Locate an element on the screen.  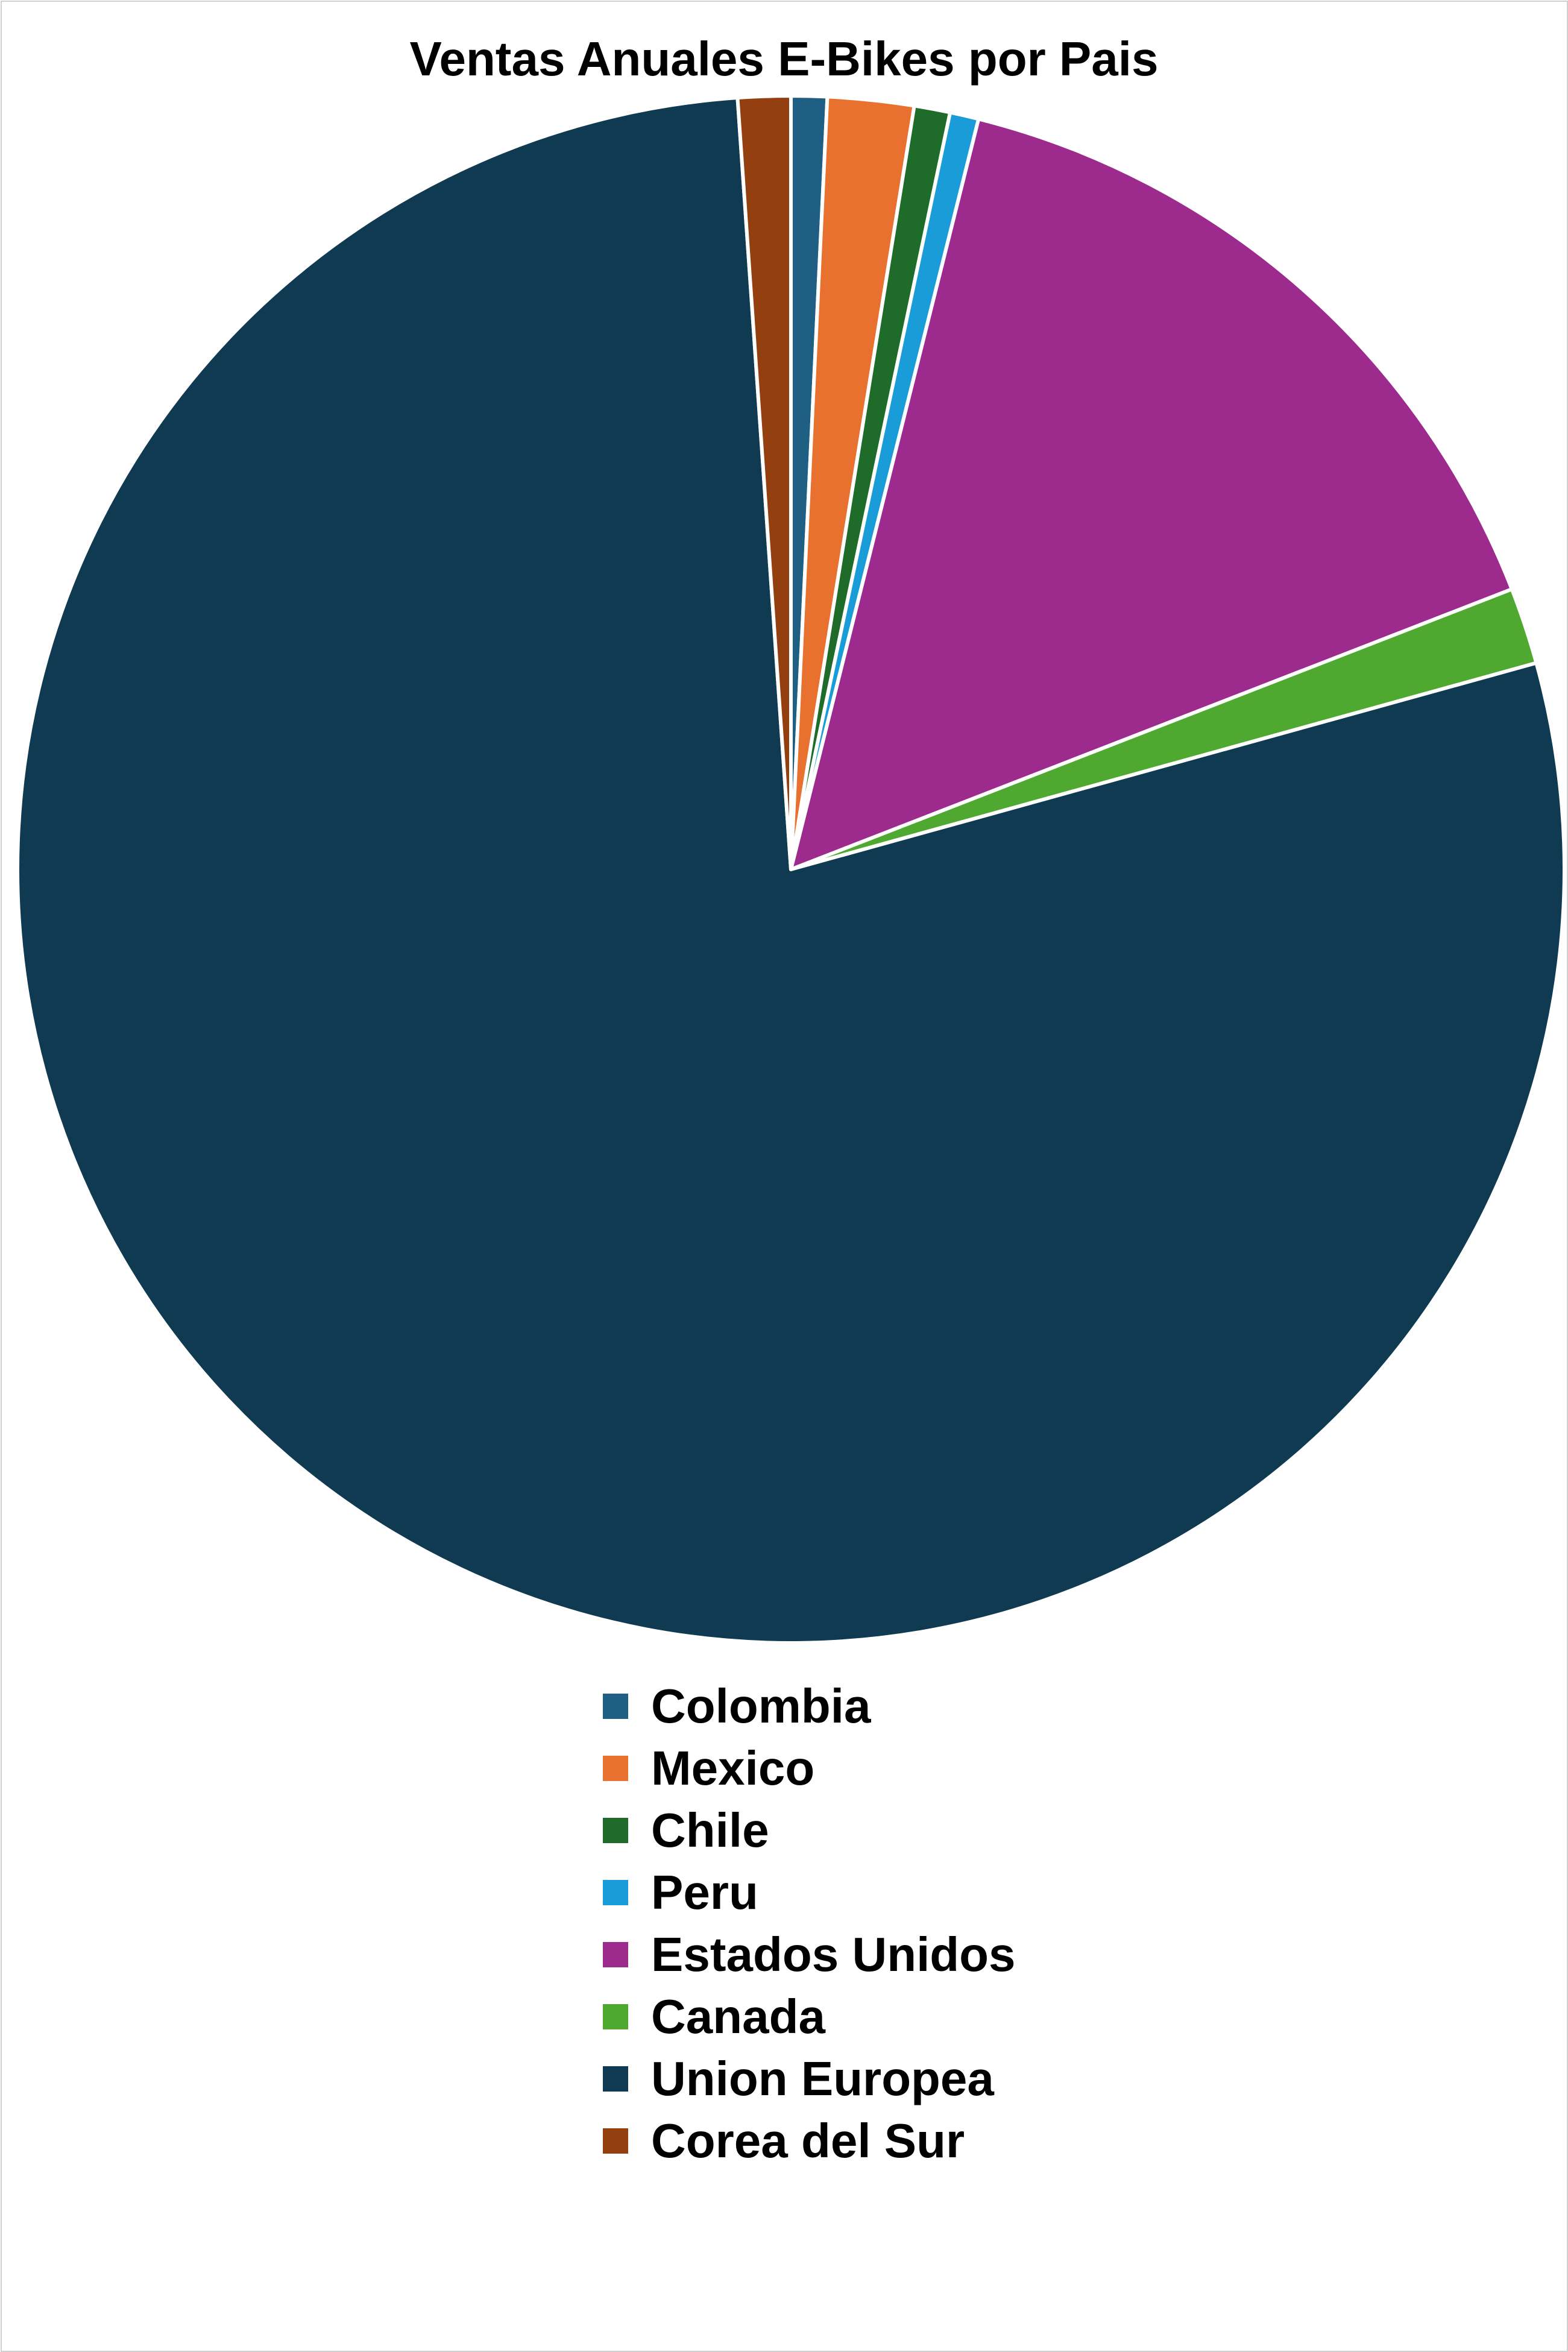
legend-item-peru: Peru is located at coordinates (965, 1892).